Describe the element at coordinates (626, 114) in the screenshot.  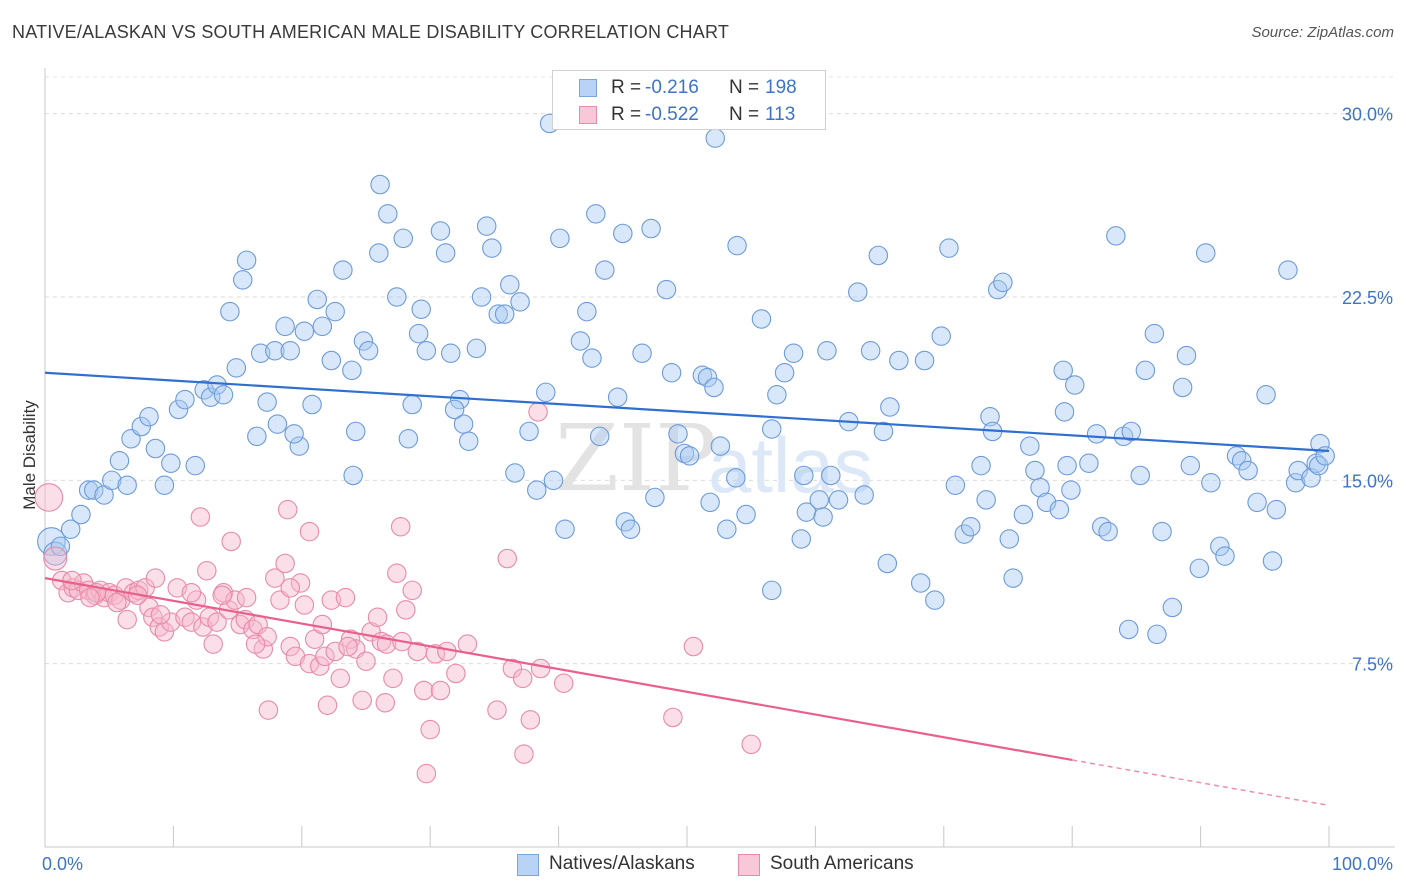
I see `legend-r-label: R =` at that location.